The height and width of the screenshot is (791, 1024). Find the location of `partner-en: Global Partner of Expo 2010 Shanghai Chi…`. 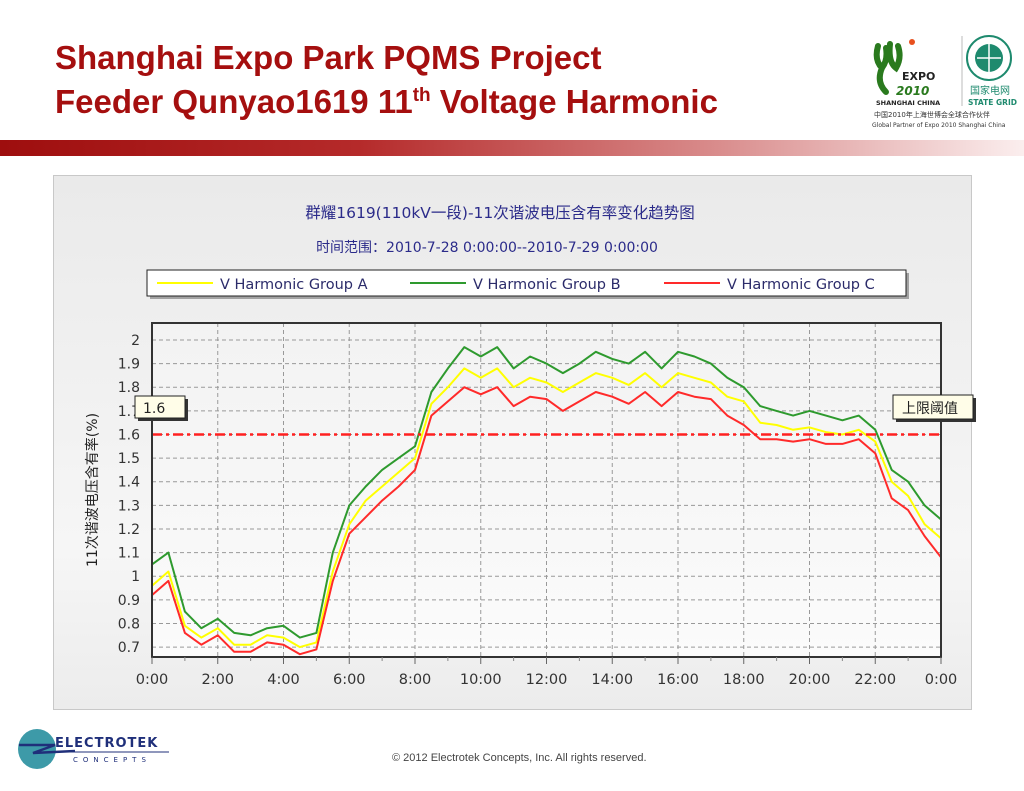

partner-en: Global Partner of Expo 2010 Shanghai Chi… is located at coordinates (939, 125).